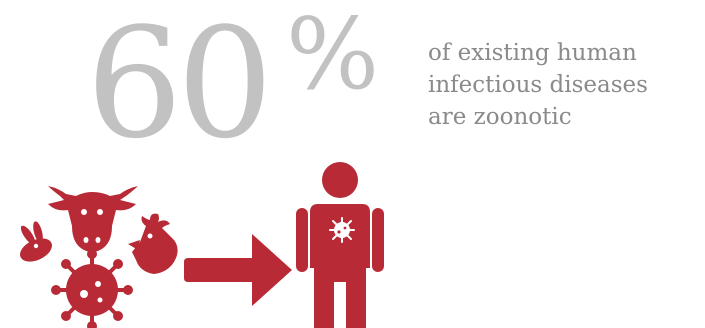 This screenshot has height=328, width=705. Describe the element at coordinates (340, 245) in the screenshot. I see `person-icon` at that location.